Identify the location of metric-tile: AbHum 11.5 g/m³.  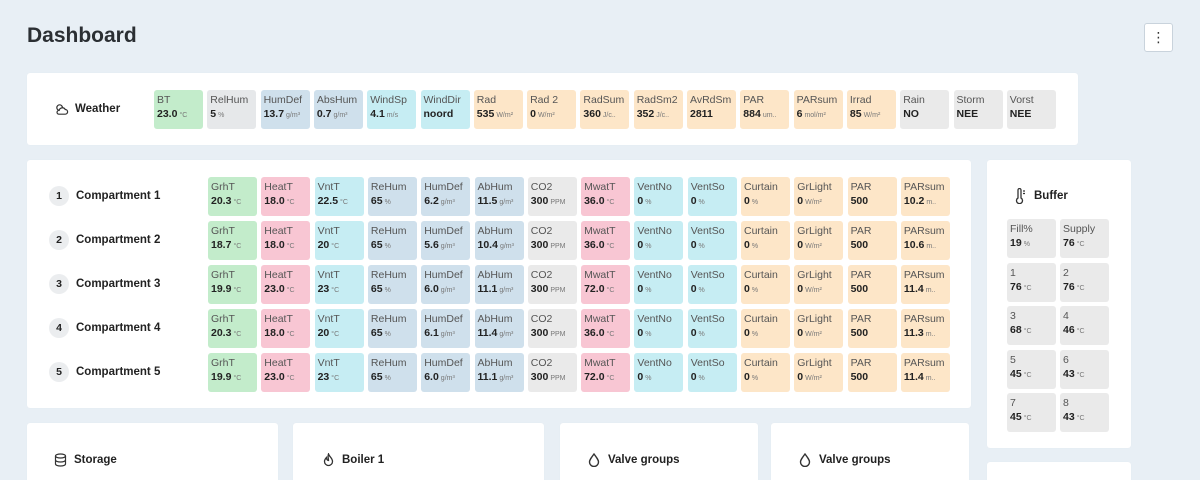
(499, 196).